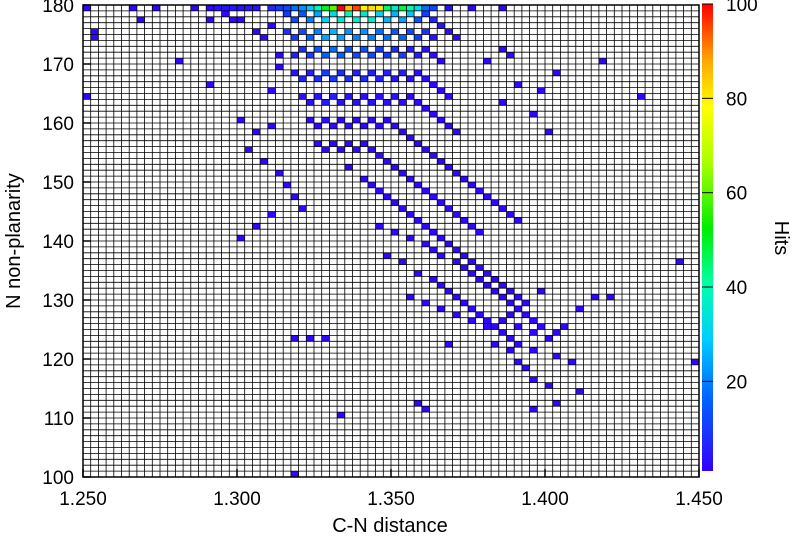  I want to click on y-tick-label: 100, so click(58, 478).